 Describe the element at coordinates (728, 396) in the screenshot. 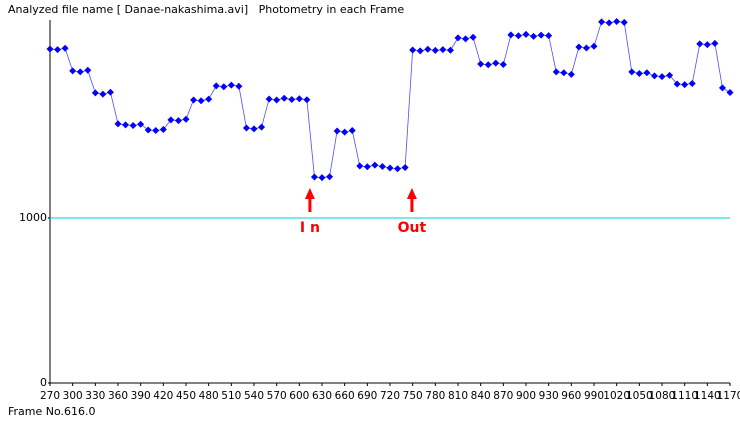

I see `x-tick-label: 1170` at that location.